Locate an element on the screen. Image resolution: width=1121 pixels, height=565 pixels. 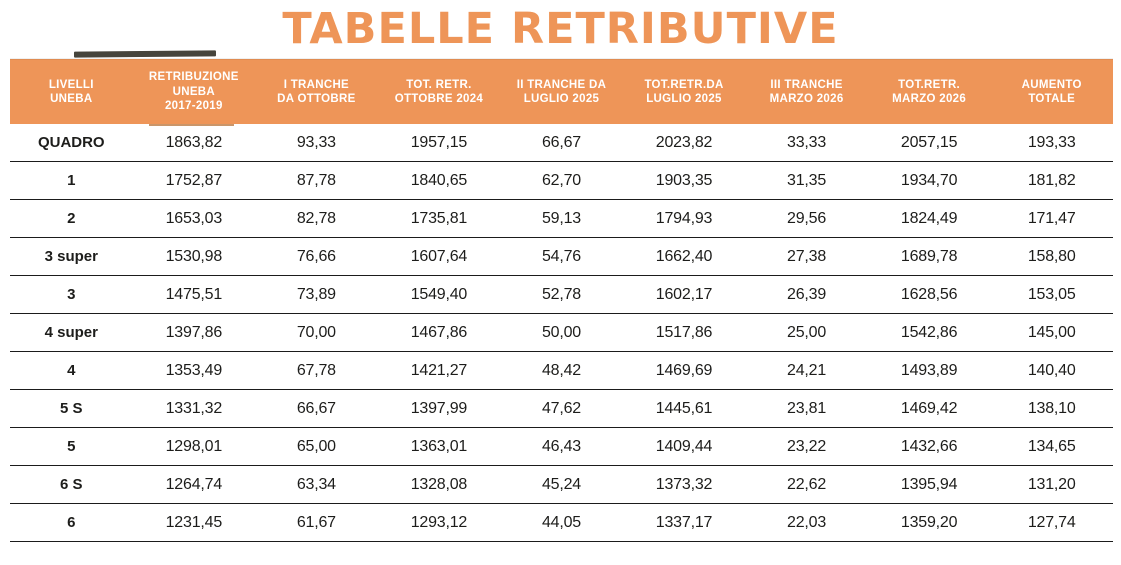
header-cell-tot-luglio-2025: TOT.RETR.DA LUGLIO 2025 is located at coordinates (684, 91).